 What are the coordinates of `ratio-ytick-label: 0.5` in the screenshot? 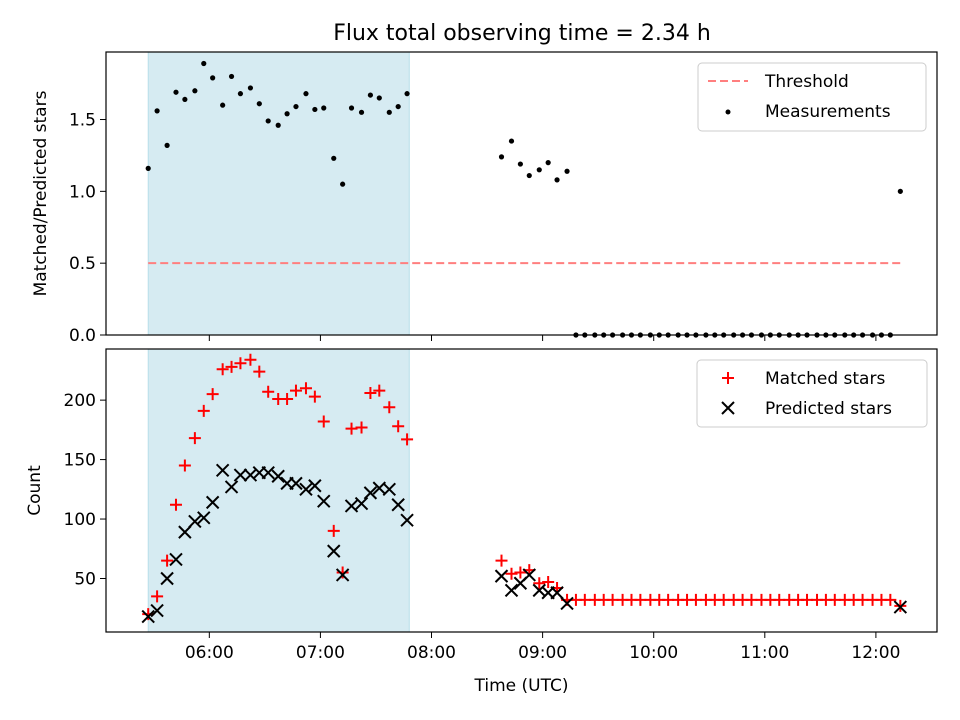 It's located at (82, 264).